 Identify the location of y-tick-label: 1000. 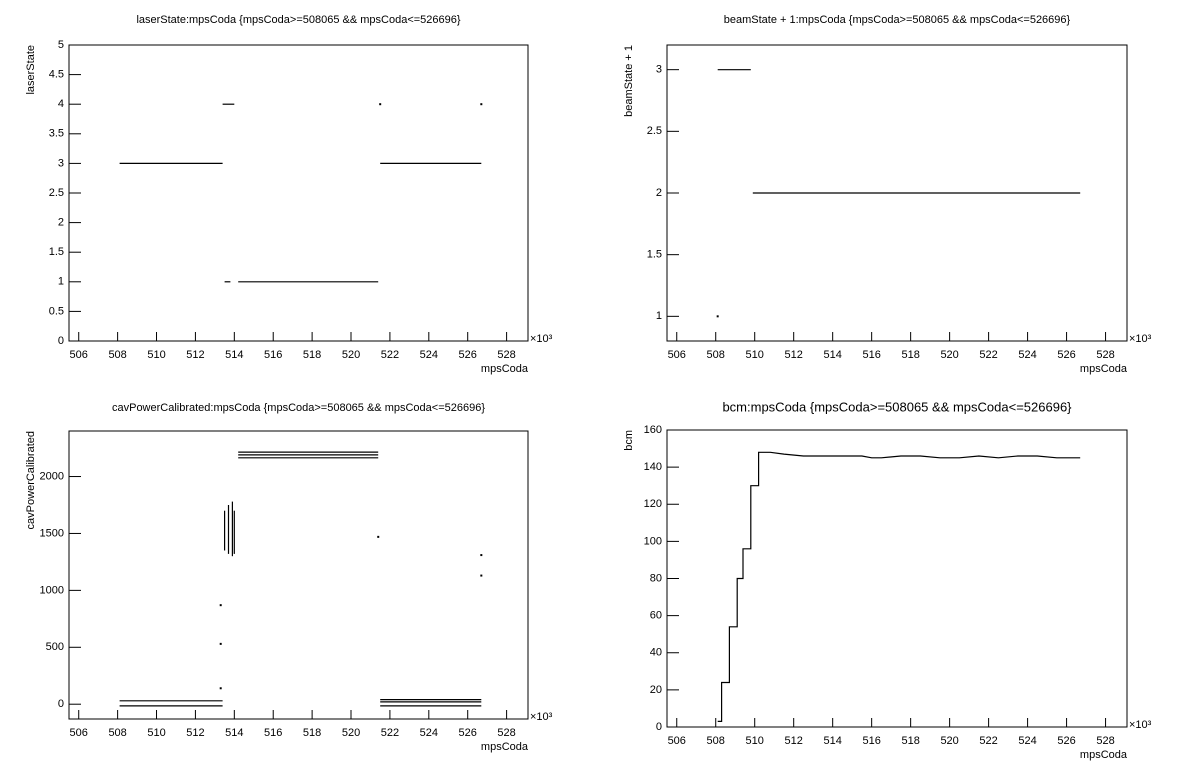
(52, 590).